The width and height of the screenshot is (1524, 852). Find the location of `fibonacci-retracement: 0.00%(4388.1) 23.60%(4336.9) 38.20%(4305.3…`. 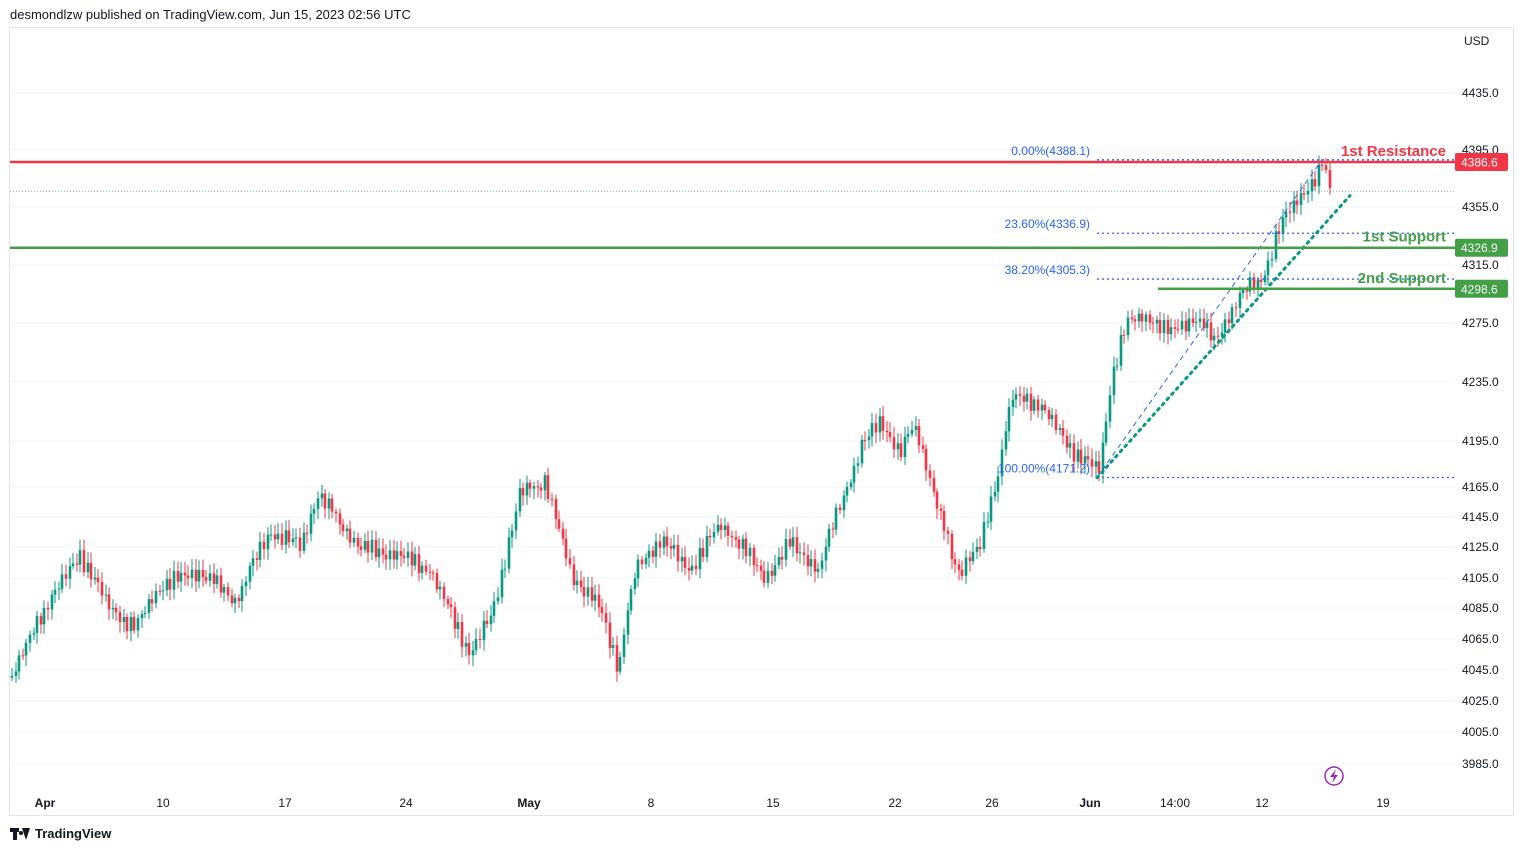

fibonacci-retracement: 0.00%(4388.1) 23.60%(4336.9) 38.20%(4305.3… is located at coordinates (1226, 311).